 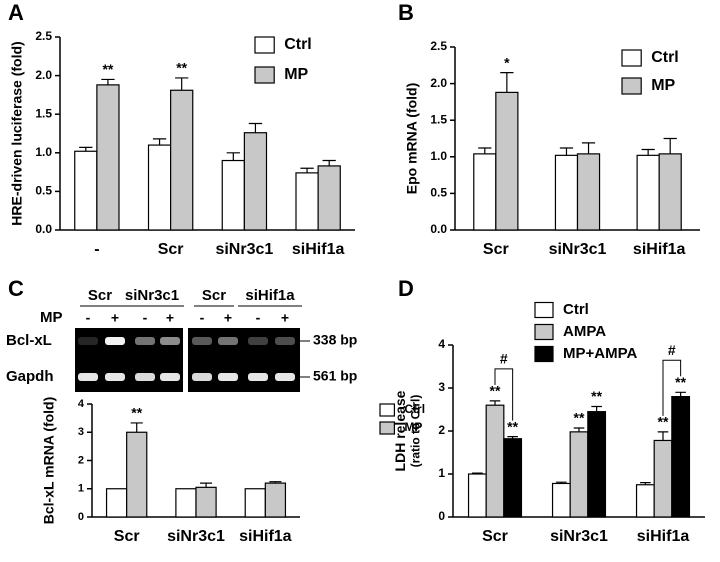 What do you see at coordinates (412, 138) in the screenshot?
I see `y-axis-label: Epo mRNA (fold)` at bounding box center [412, 138].